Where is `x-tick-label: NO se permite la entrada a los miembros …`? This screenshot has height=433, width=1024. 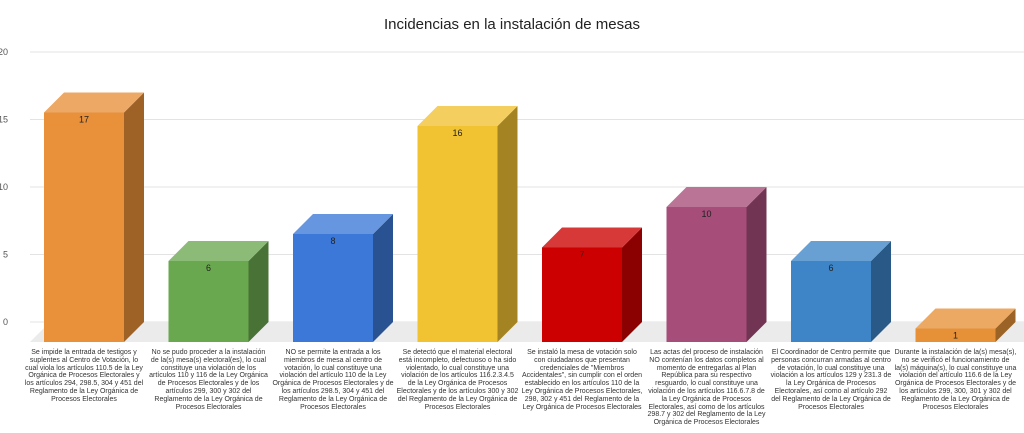 x-tick-label: NO se permite la entrada a los miembros … is located at coordinates (333, 380).